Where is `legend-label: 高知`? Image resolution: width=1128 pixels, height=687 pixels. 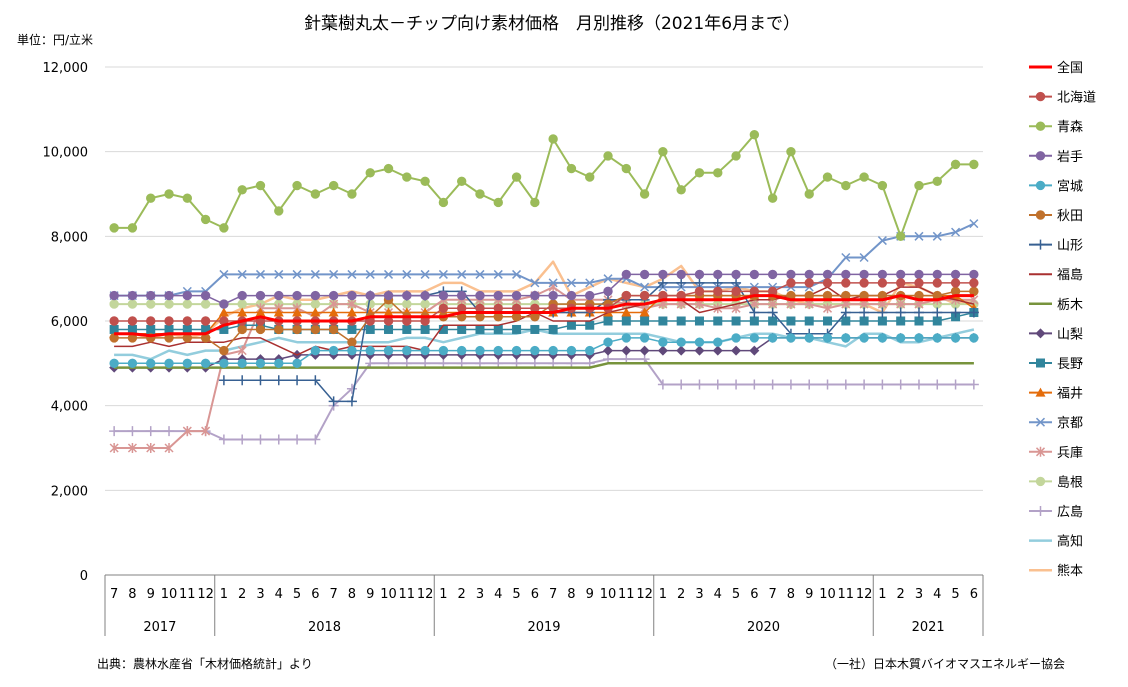 legend-label: 高知 is located at coordinates (1070, 542).